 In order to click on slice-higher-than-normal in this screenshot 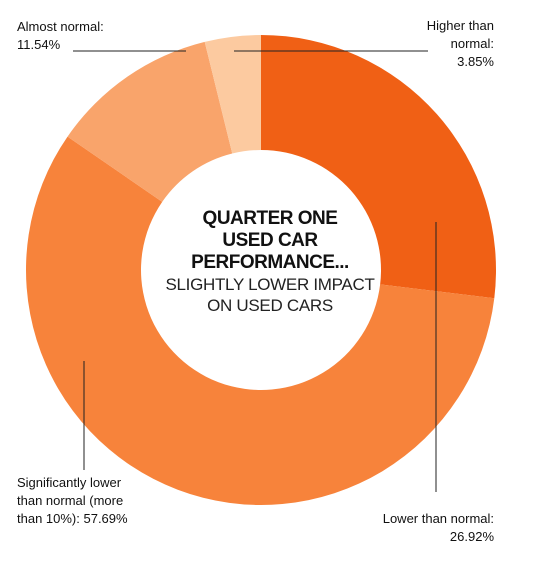, I will do `click(232, 94)`.